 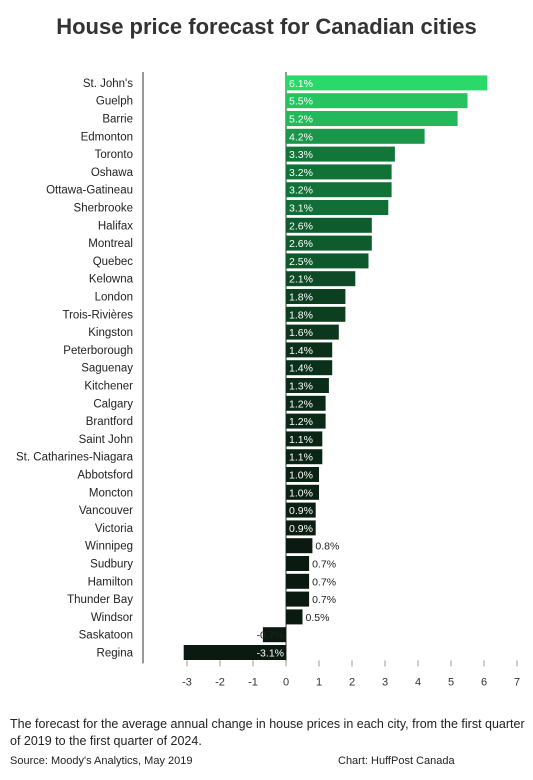 What do you see at coordinates (110, 244) in the screenshot?
I see `category-label: Montreal` at bounding box center [110, 244].